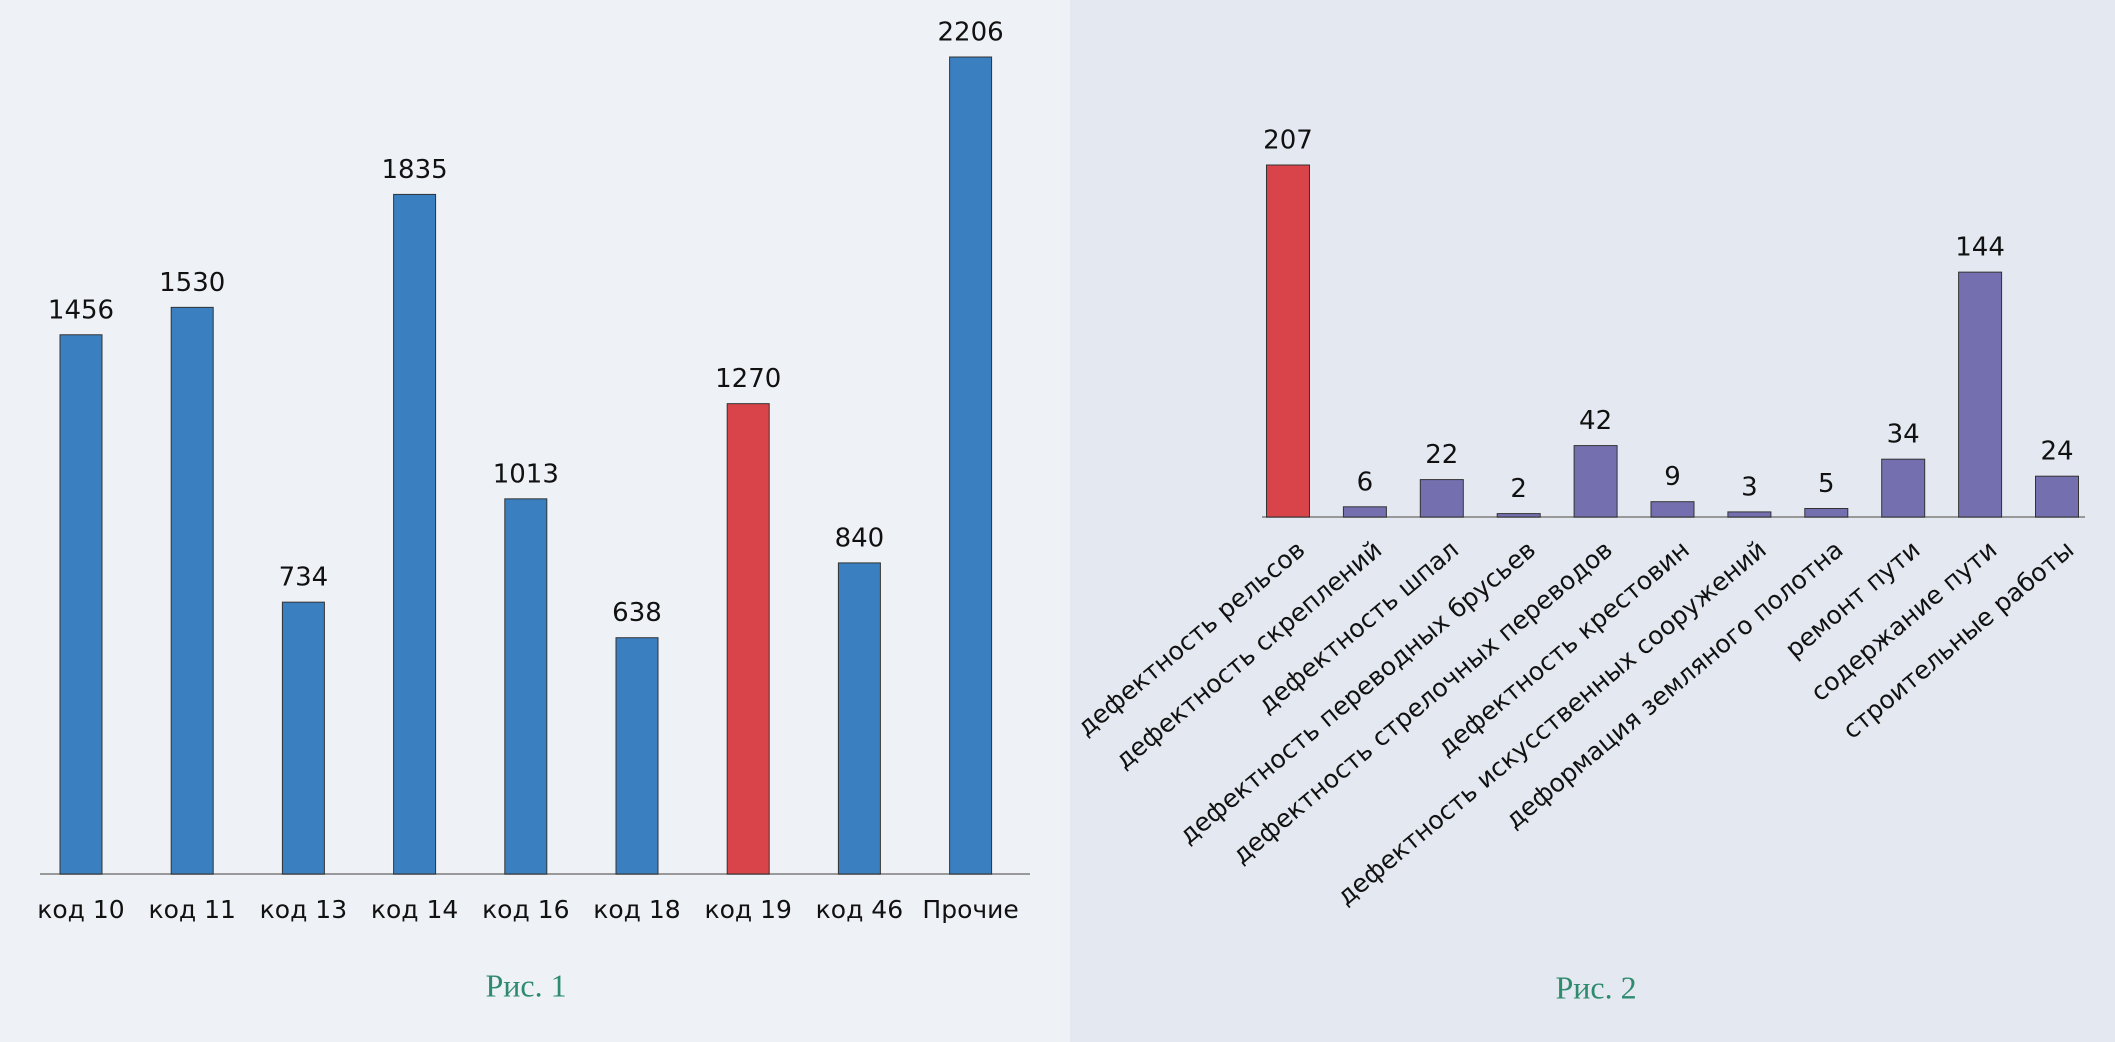  I want to click on value-label: 1270, so click(748, 379).